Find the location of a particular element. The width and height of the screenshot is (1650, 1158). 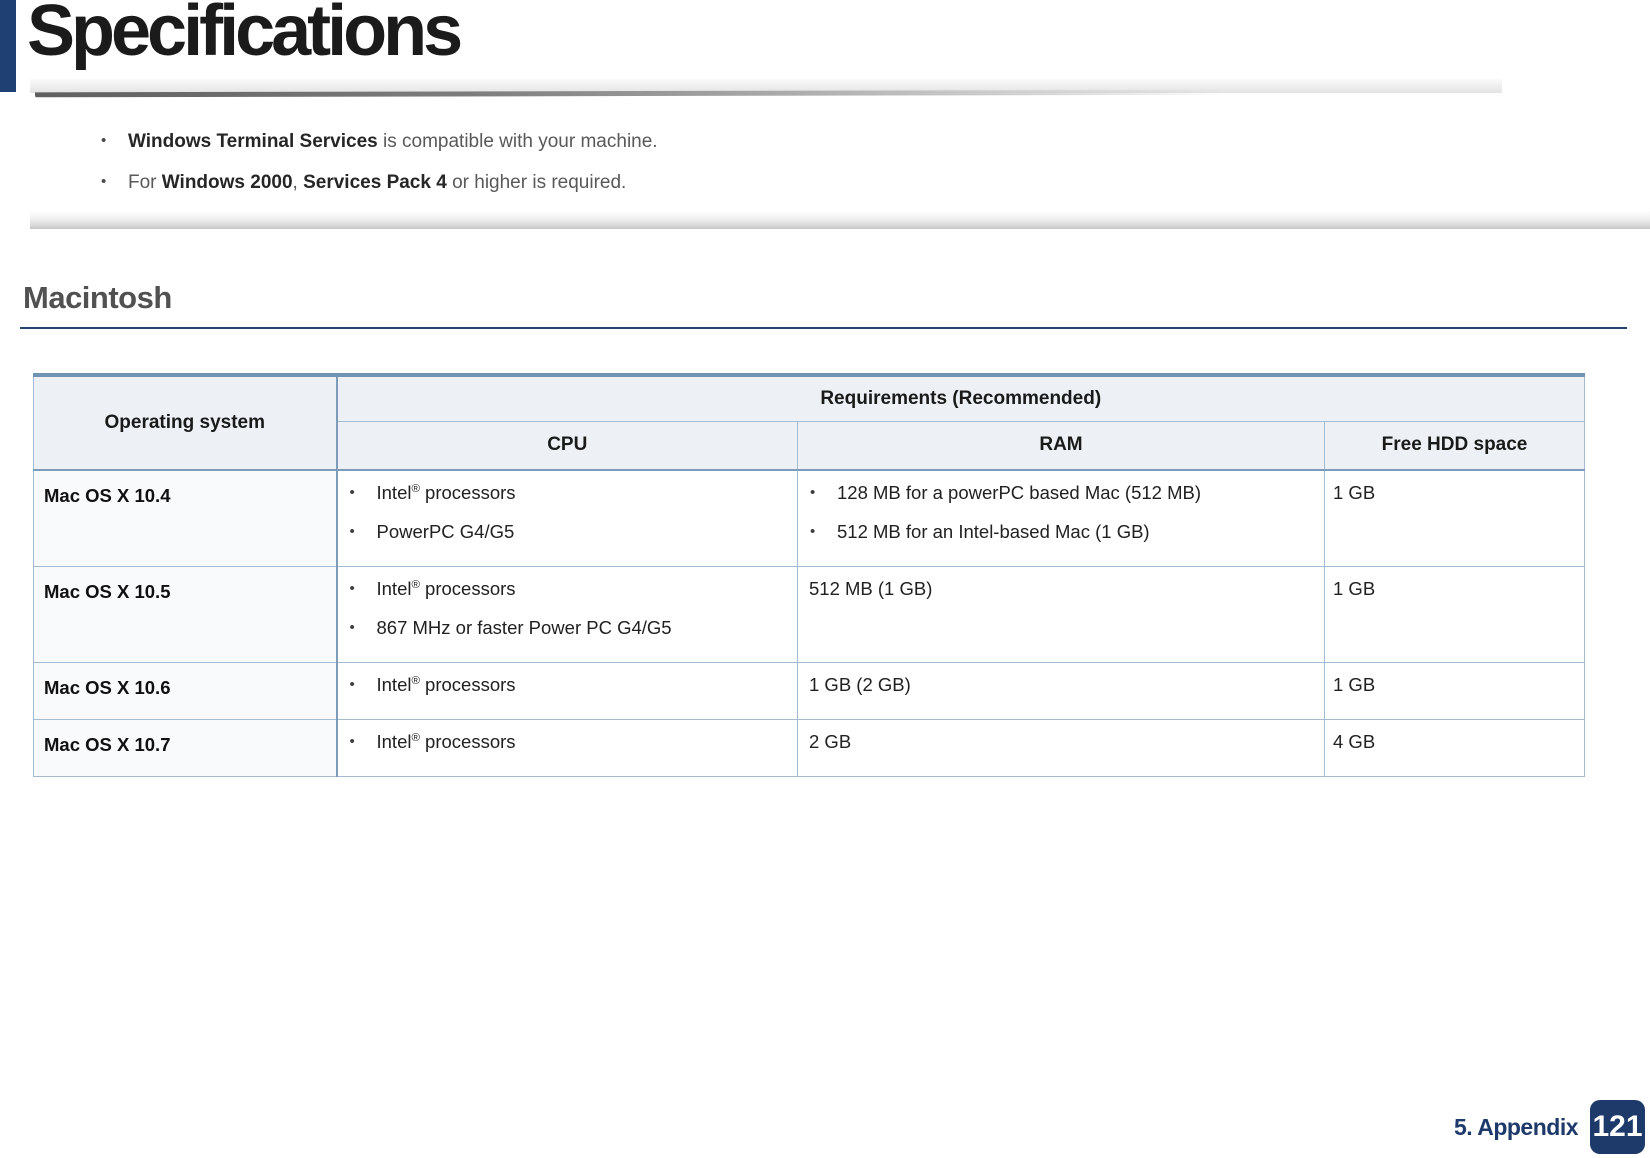

cell-hdd: 4 GB is located at coordinates (1454, 748).